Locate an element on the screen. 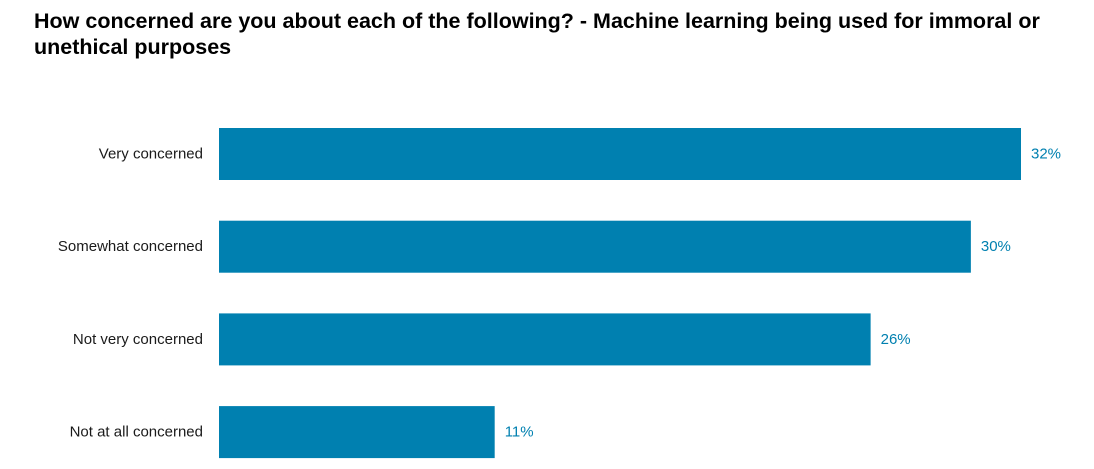 Image resolution: width=1094 pixels, height=469 pixels. bar-not-very-concerned is located at coordinates (545, 339).